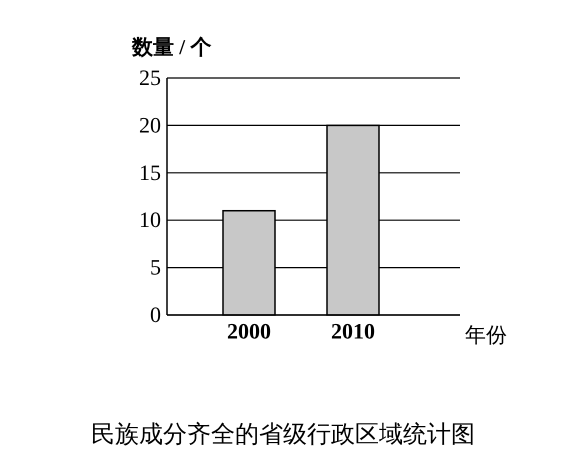 The image size is (566, 466). I want to click on x-tick-label: 2000, so click(249, 331).